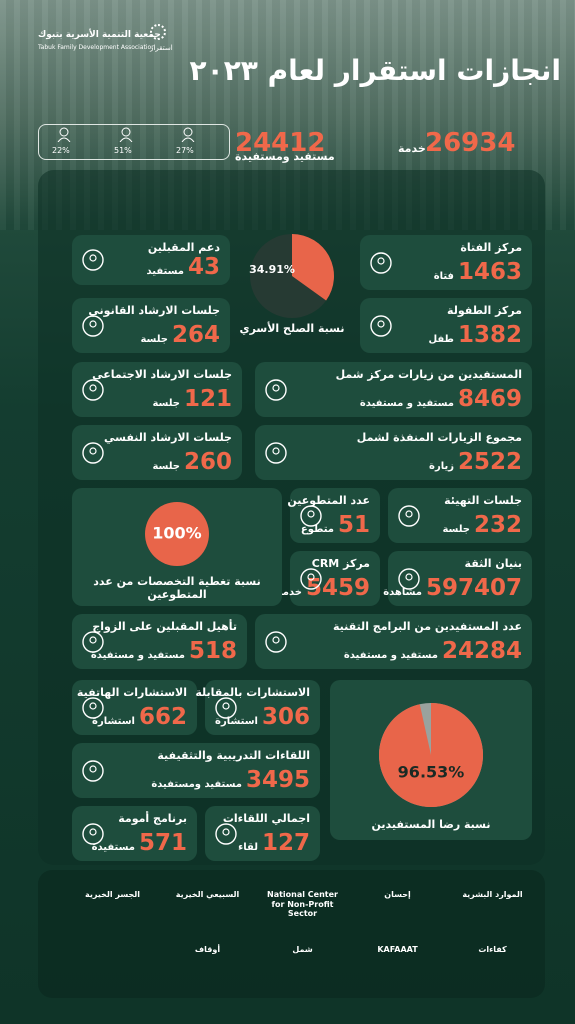 This screenshot has width=575, height=1024. I want to click on stat-tile: مجموع الزيارات المنفذة لشمل 2522زيارة, so click(393, 452).